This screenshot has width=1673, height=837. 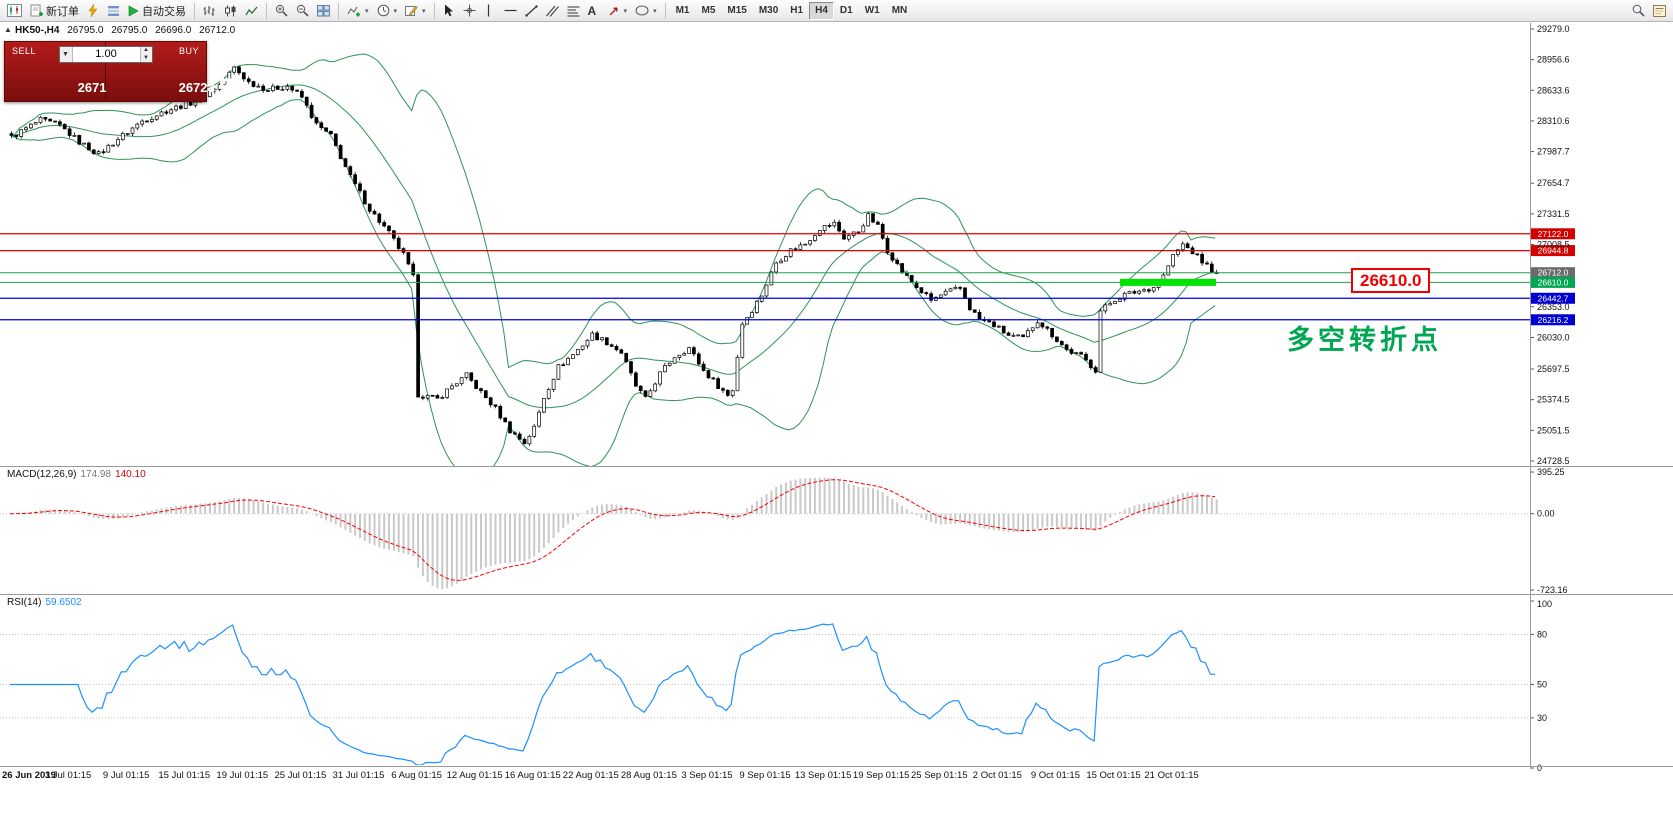 I want to click on svg-text: 28633.6, so click(x=1553, y=90).